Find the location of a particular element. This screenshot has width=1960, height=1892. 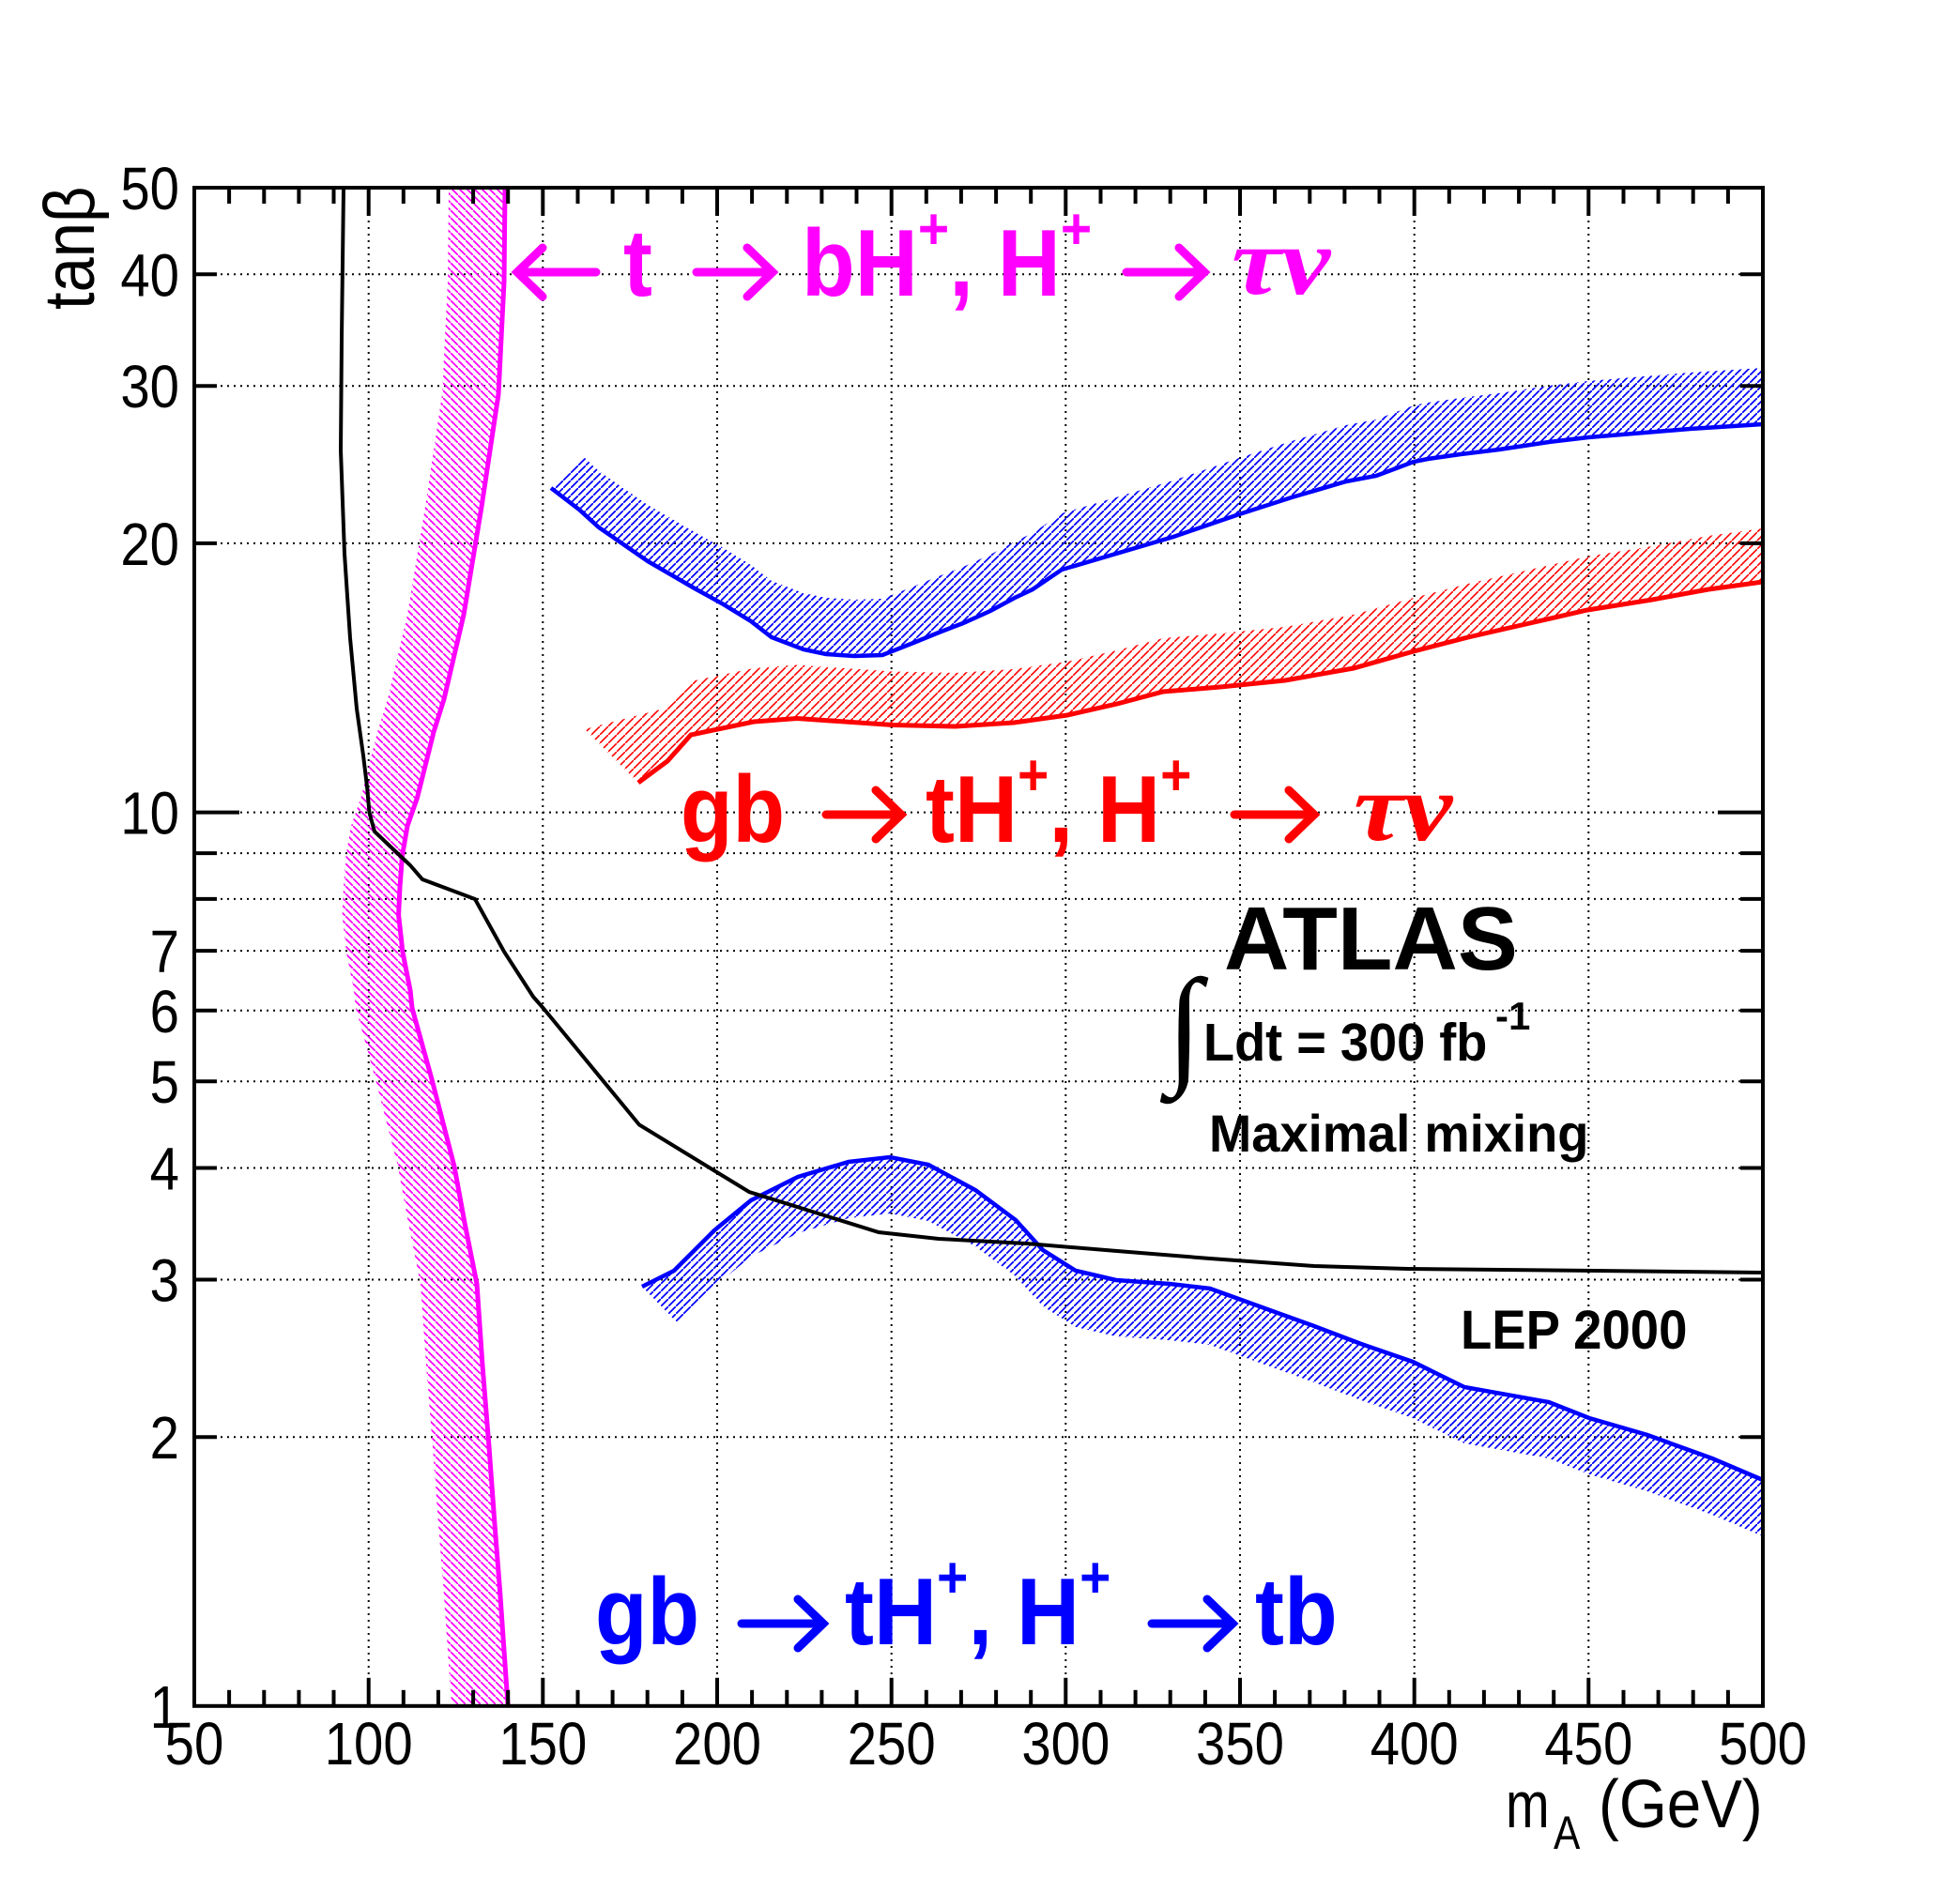

svg-text: 3 is located at coordinates (164, 1280).